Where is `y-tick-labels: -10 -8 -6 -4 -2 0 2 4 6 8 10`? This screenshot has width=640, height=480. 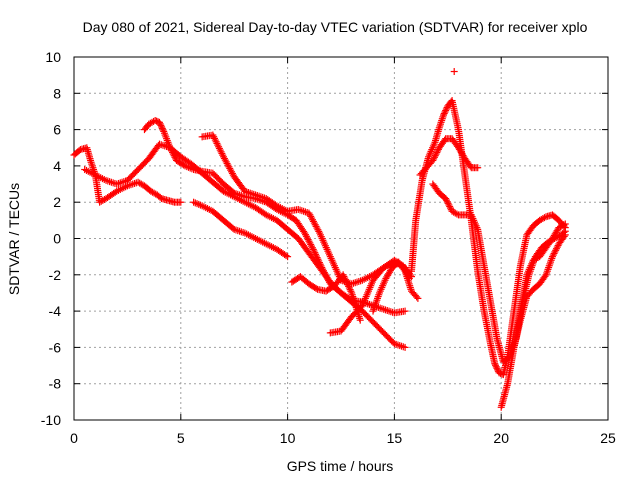 y-tick-labels: -10 -8 -6 -4 -2 0 2 4 6 8 10 is located at coordinates (51, 238).